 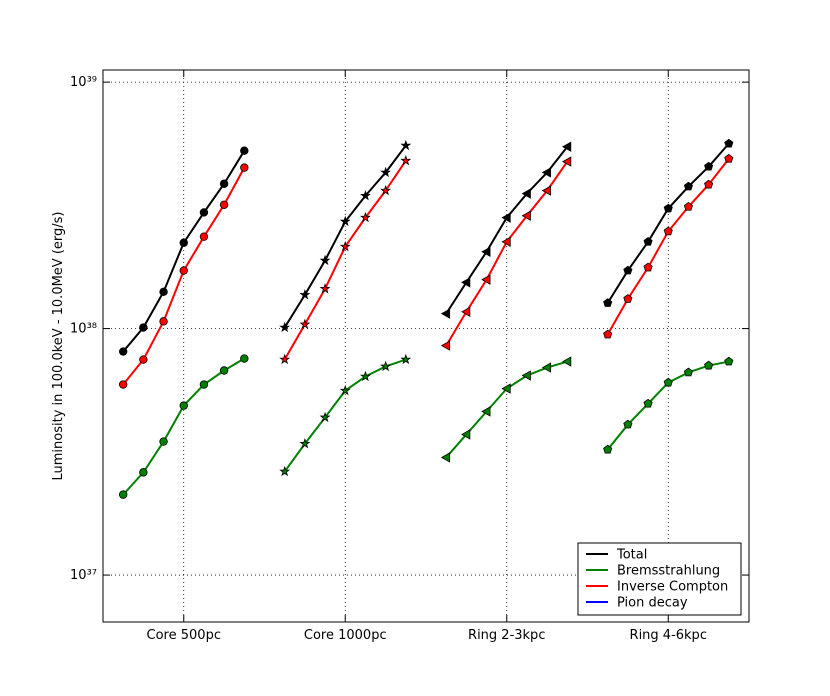 I want to click on y-tick-label: 10³⁷, so click(x=83, y=575).